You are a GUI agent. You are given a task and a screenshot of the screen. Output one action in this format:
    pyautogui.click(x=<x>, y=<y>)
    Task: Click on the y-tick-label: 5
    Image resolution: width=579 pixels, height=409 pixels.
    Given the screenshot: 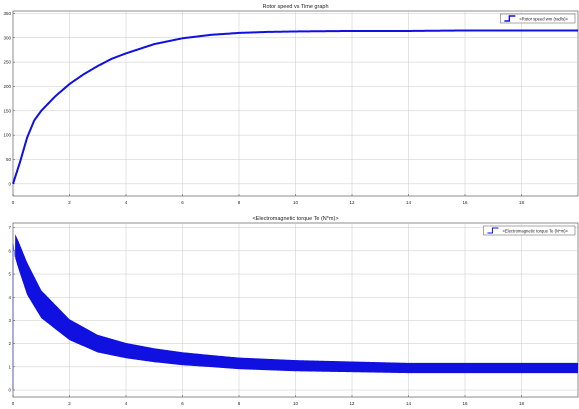 What is the action you would take?
    pyautogui.click(x=9, y=274)
    